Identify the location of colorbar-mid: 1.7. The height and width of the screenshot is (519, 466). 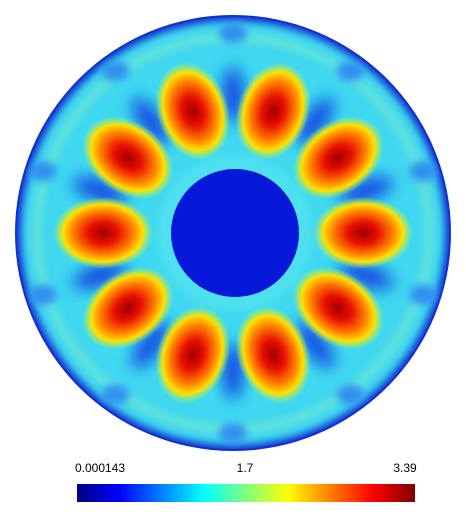
(245, 468).